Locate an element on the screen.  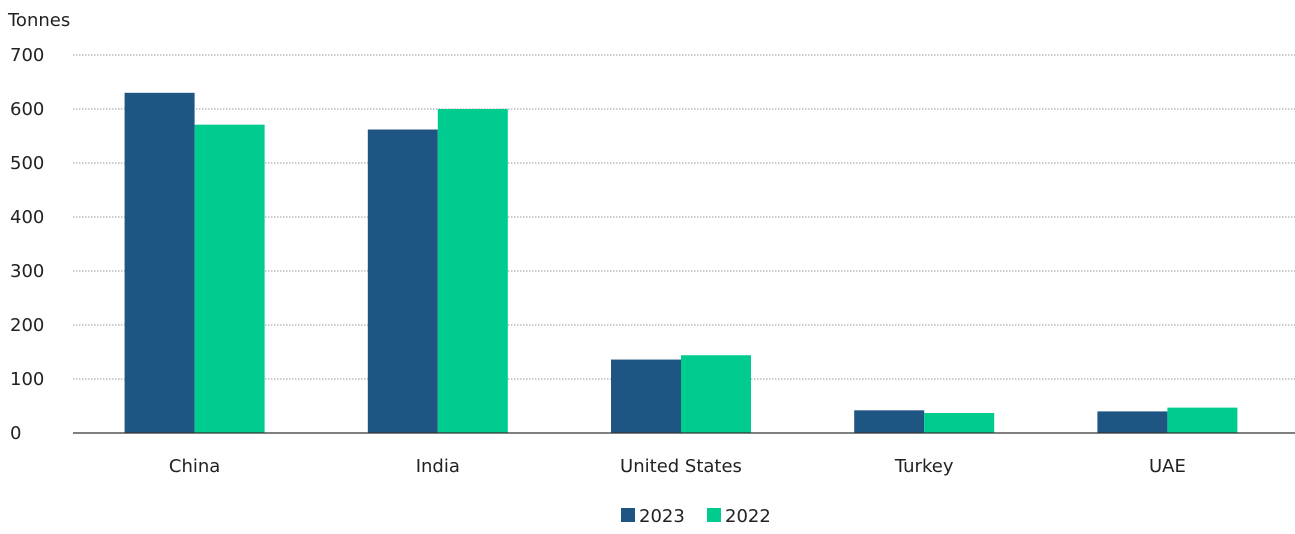
x-tick-label: China is located at coordinates (194, 466).